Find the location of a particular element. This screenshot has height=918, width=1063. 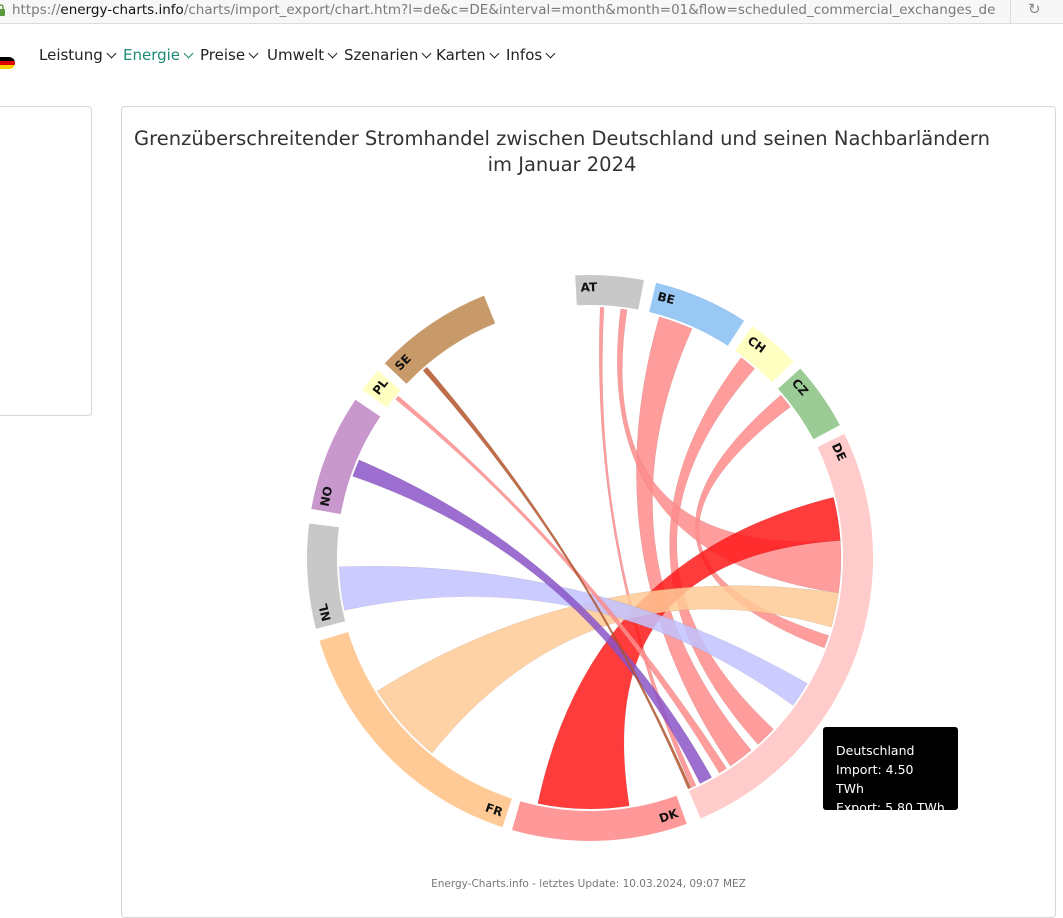

lock-icon is located at coordinates (2, 10).